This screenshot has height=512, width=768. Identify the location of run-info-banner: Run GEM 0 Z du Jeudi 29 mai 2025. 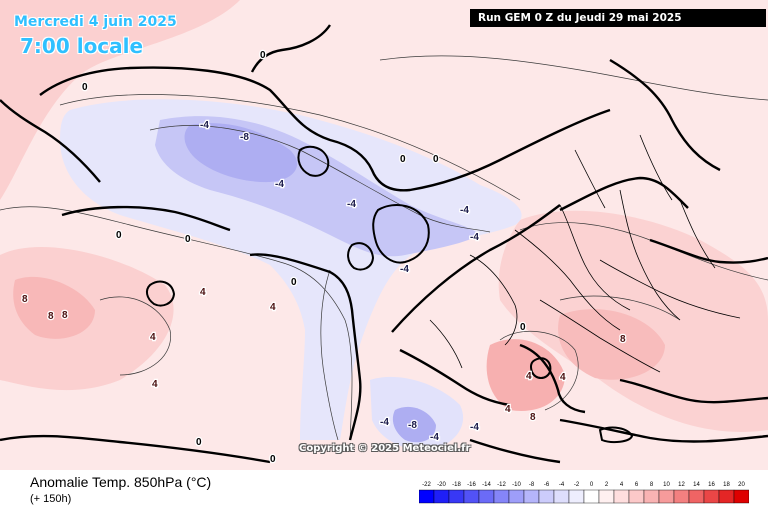
(618, 18).